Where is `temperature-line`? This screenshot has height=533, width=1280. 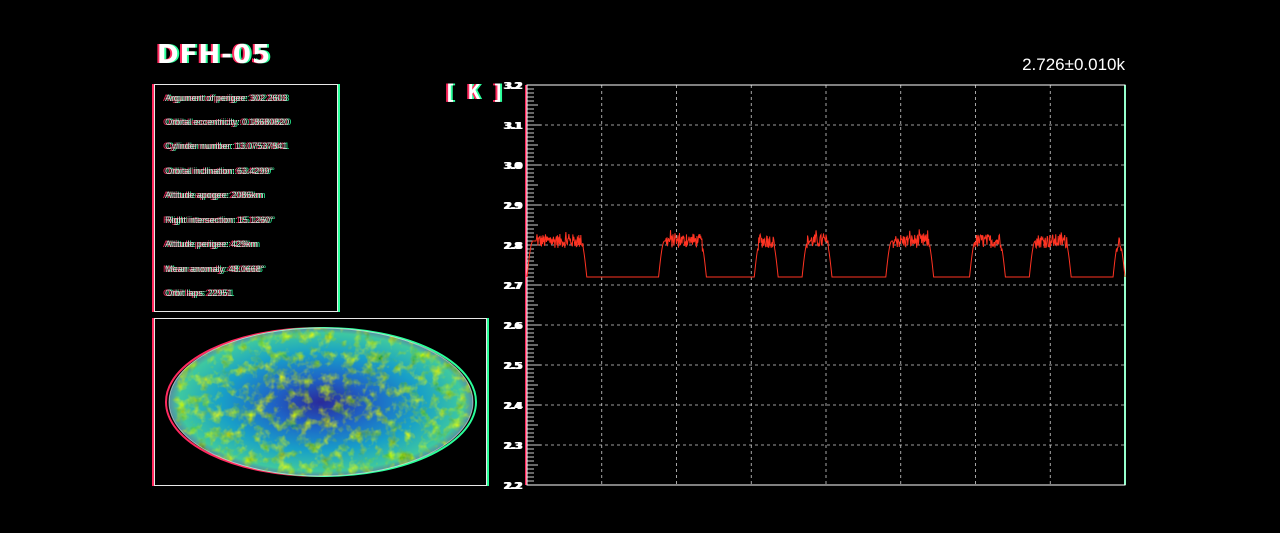
temperature-line is located at coordinates (826, 253).